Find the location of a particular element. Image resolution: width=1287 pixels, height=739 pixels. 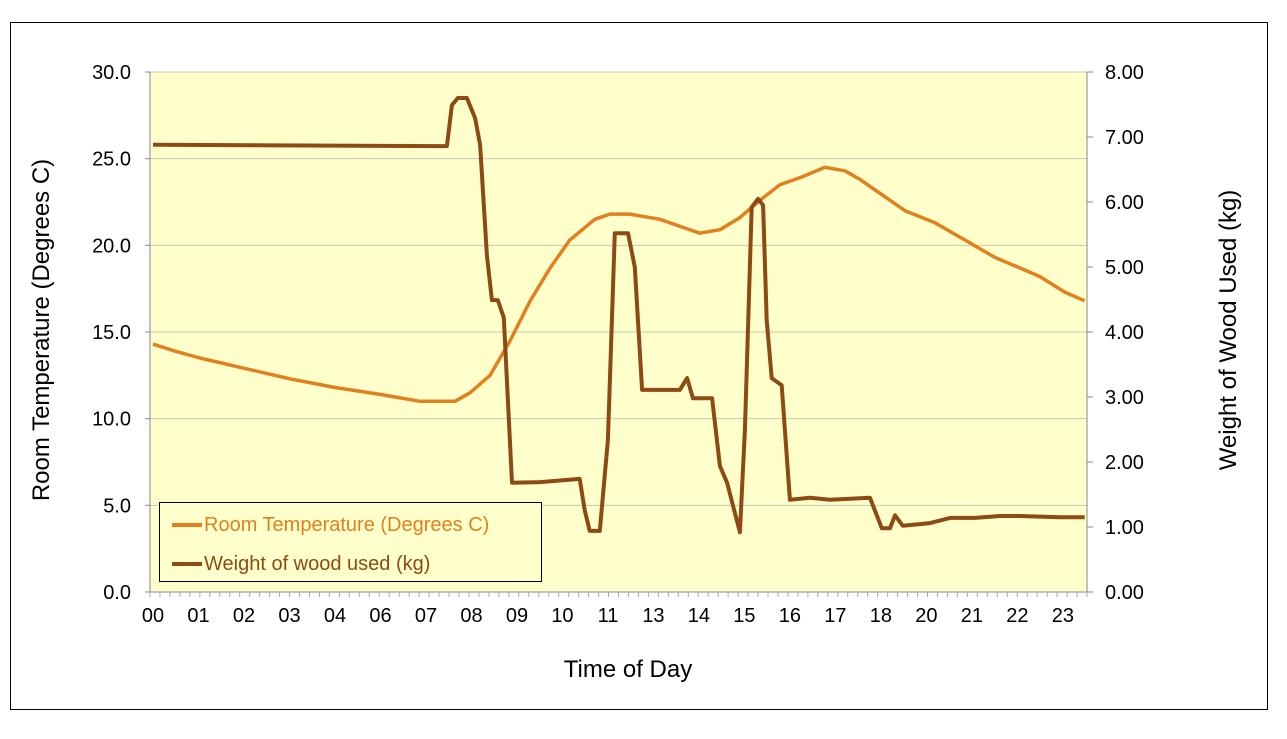

legend-label-wood: Weight of wood used (kg) is located at coordinates (317, 563).